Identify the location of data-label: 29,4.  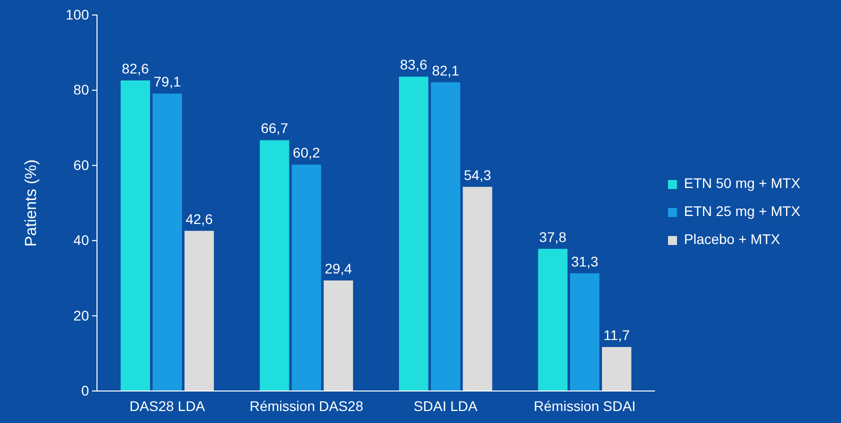
(338, 268).